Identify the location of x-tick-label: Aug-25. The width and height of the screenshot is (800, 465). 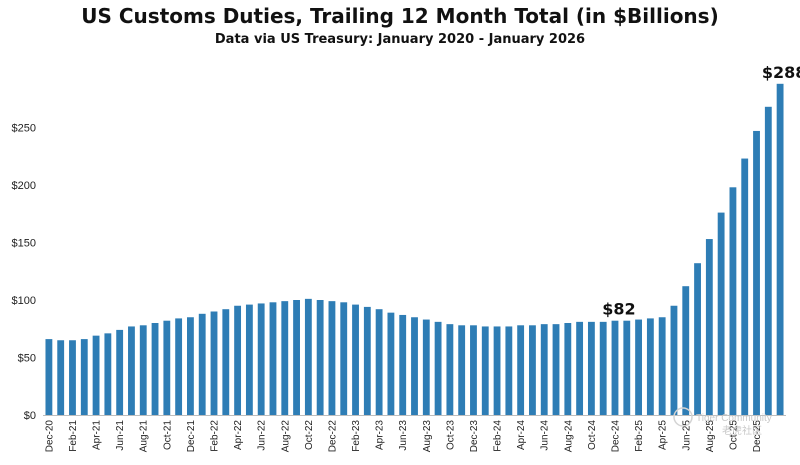
(710, 436).